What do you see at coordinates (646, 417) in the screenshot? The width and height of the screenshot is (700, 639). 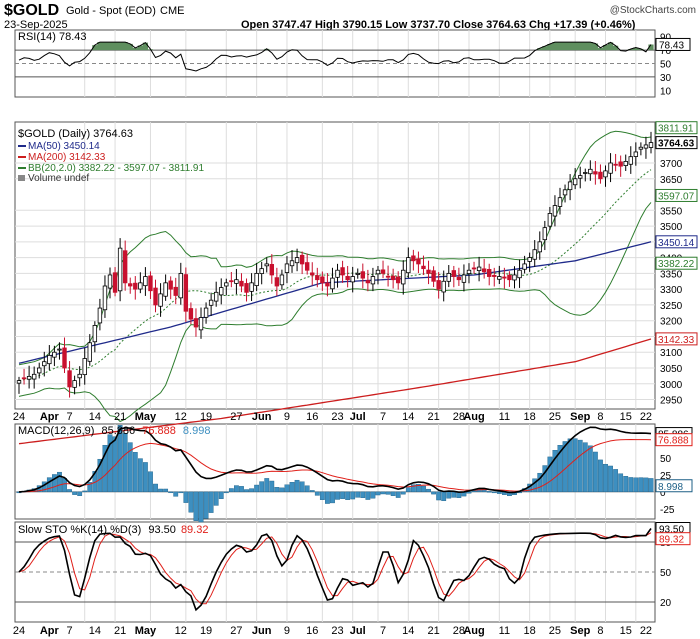 I see `x-label-top: 22` at bounding box center [646, 417].